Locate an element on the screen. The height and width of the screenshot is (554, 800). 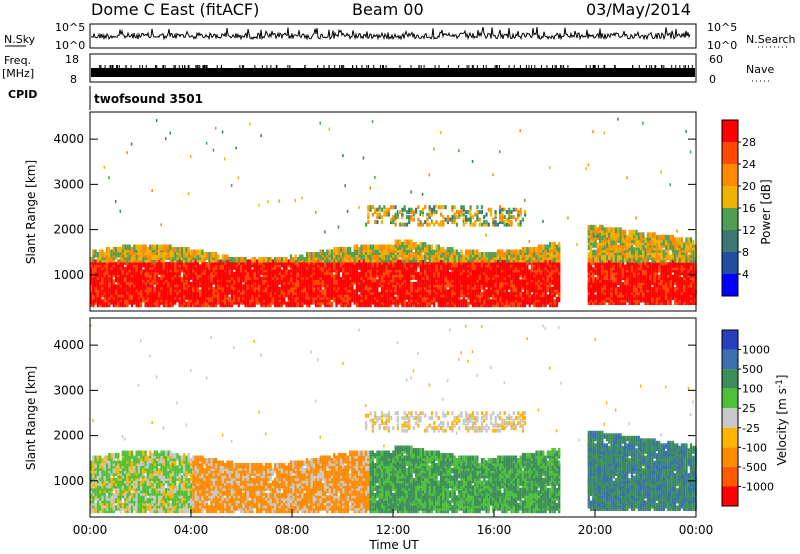
nave-tick-0: 0 is located at coordinates (712, 79).